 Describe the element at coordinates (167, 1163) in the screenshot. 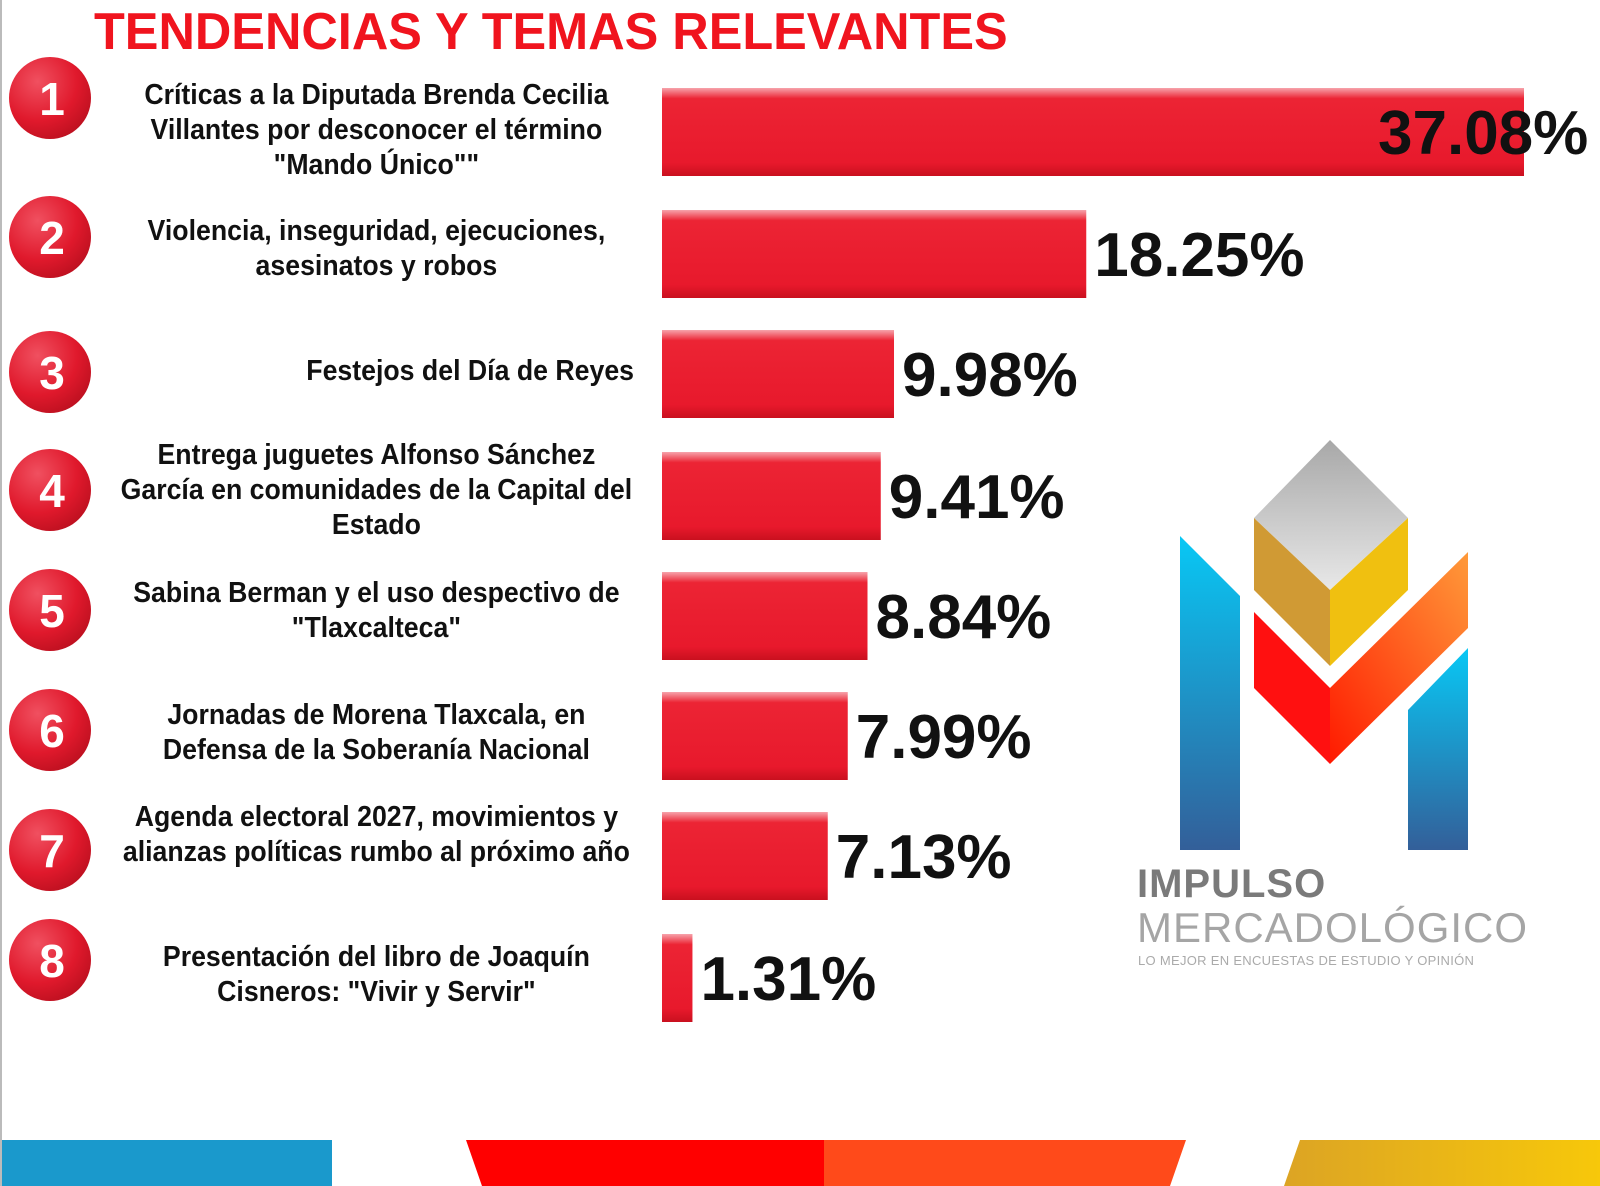

I see `footer-band-blue` at that location.